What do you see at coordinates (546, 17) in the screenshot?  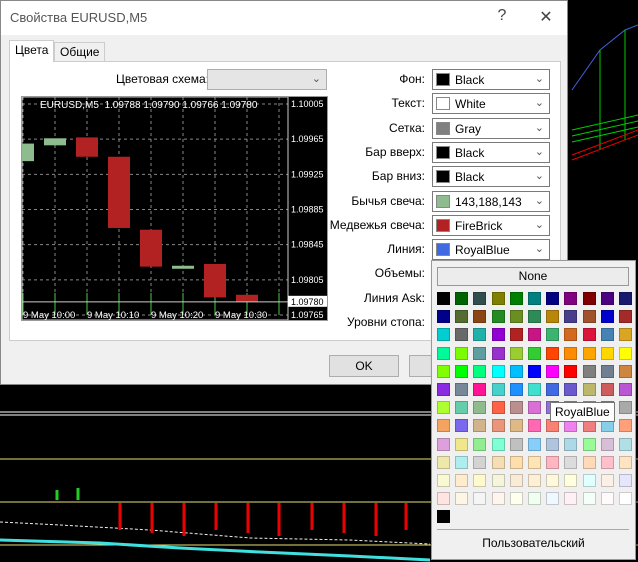 I see `close-icon: ✕` at bounding box center [546, 17].